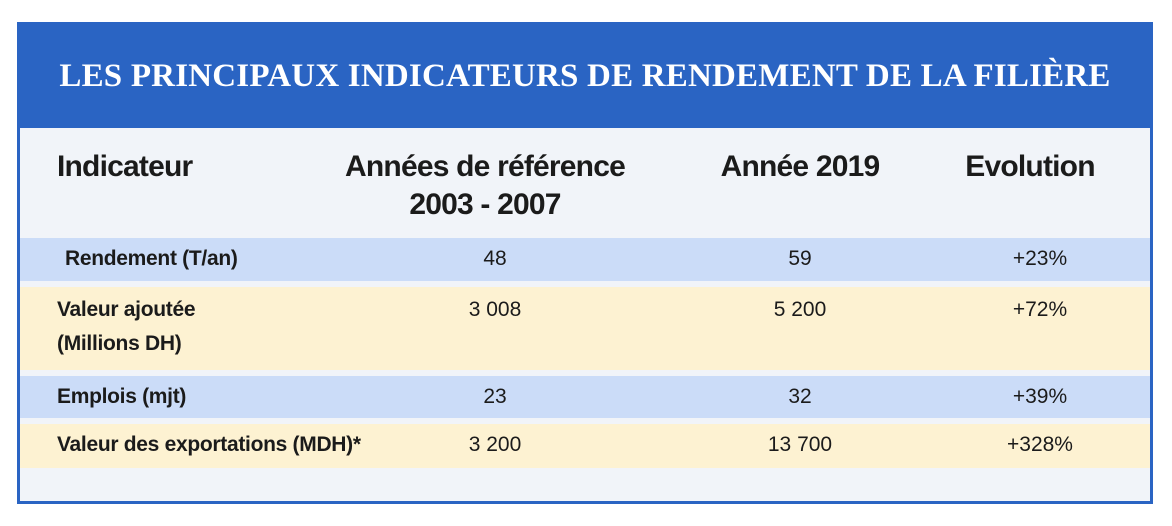 The width and height of the screenshot is (1172, 526). I want to click on row-reference-value: 3 008, so click(495, 309).